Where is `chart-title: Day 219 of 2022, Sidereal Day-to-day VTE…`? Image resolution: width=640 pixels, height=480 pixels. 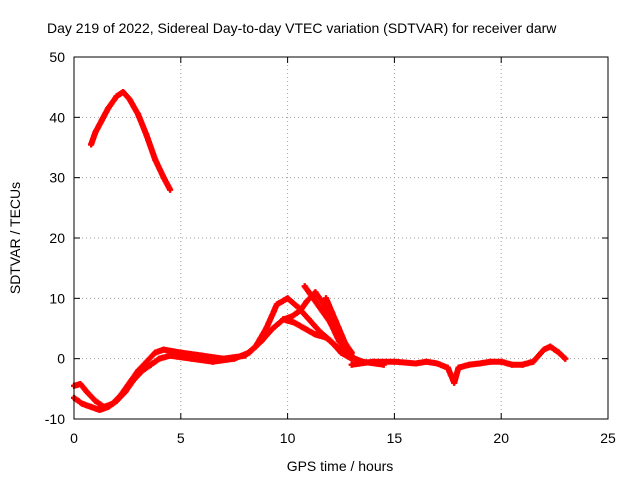 chart-title: Day 219 of 2022, Sidereal Day-to-day VTE… is located at coordinates (302, 28).